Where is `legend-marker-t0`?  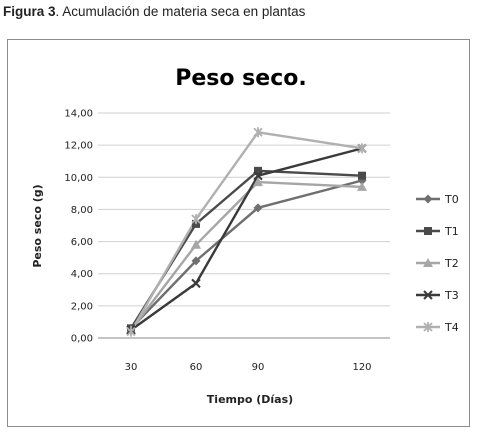 legend-marker-t0 is located at coordinates (428, 199).